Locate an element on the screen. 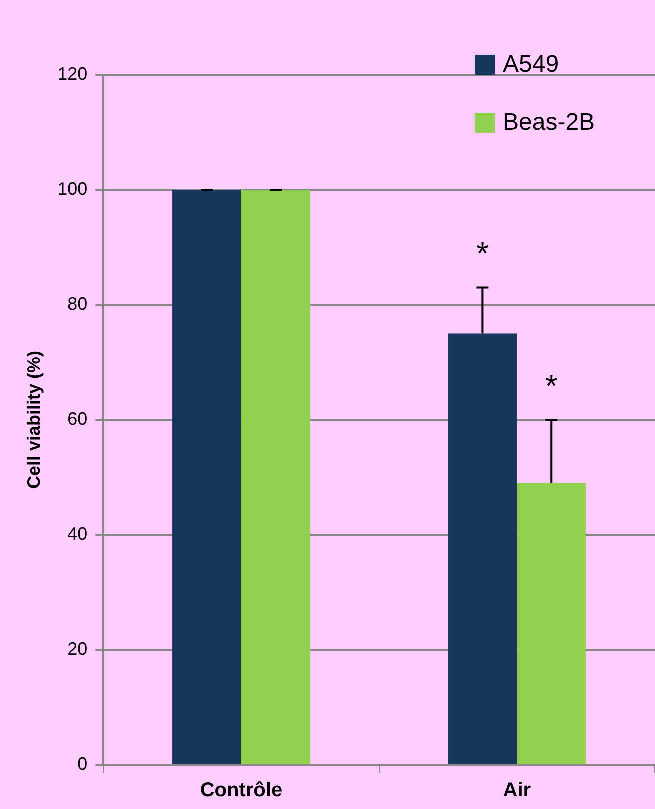  y-tick-label: 20 is located at coordinates (78, 648).